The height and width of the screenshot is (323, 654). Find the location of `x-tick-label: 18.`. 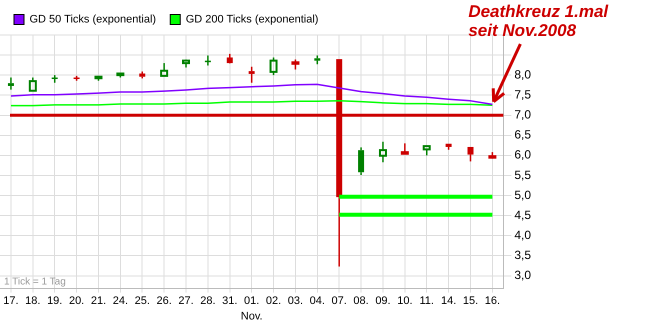

x-tick-label: 18. is located at coordinates (32, 301).